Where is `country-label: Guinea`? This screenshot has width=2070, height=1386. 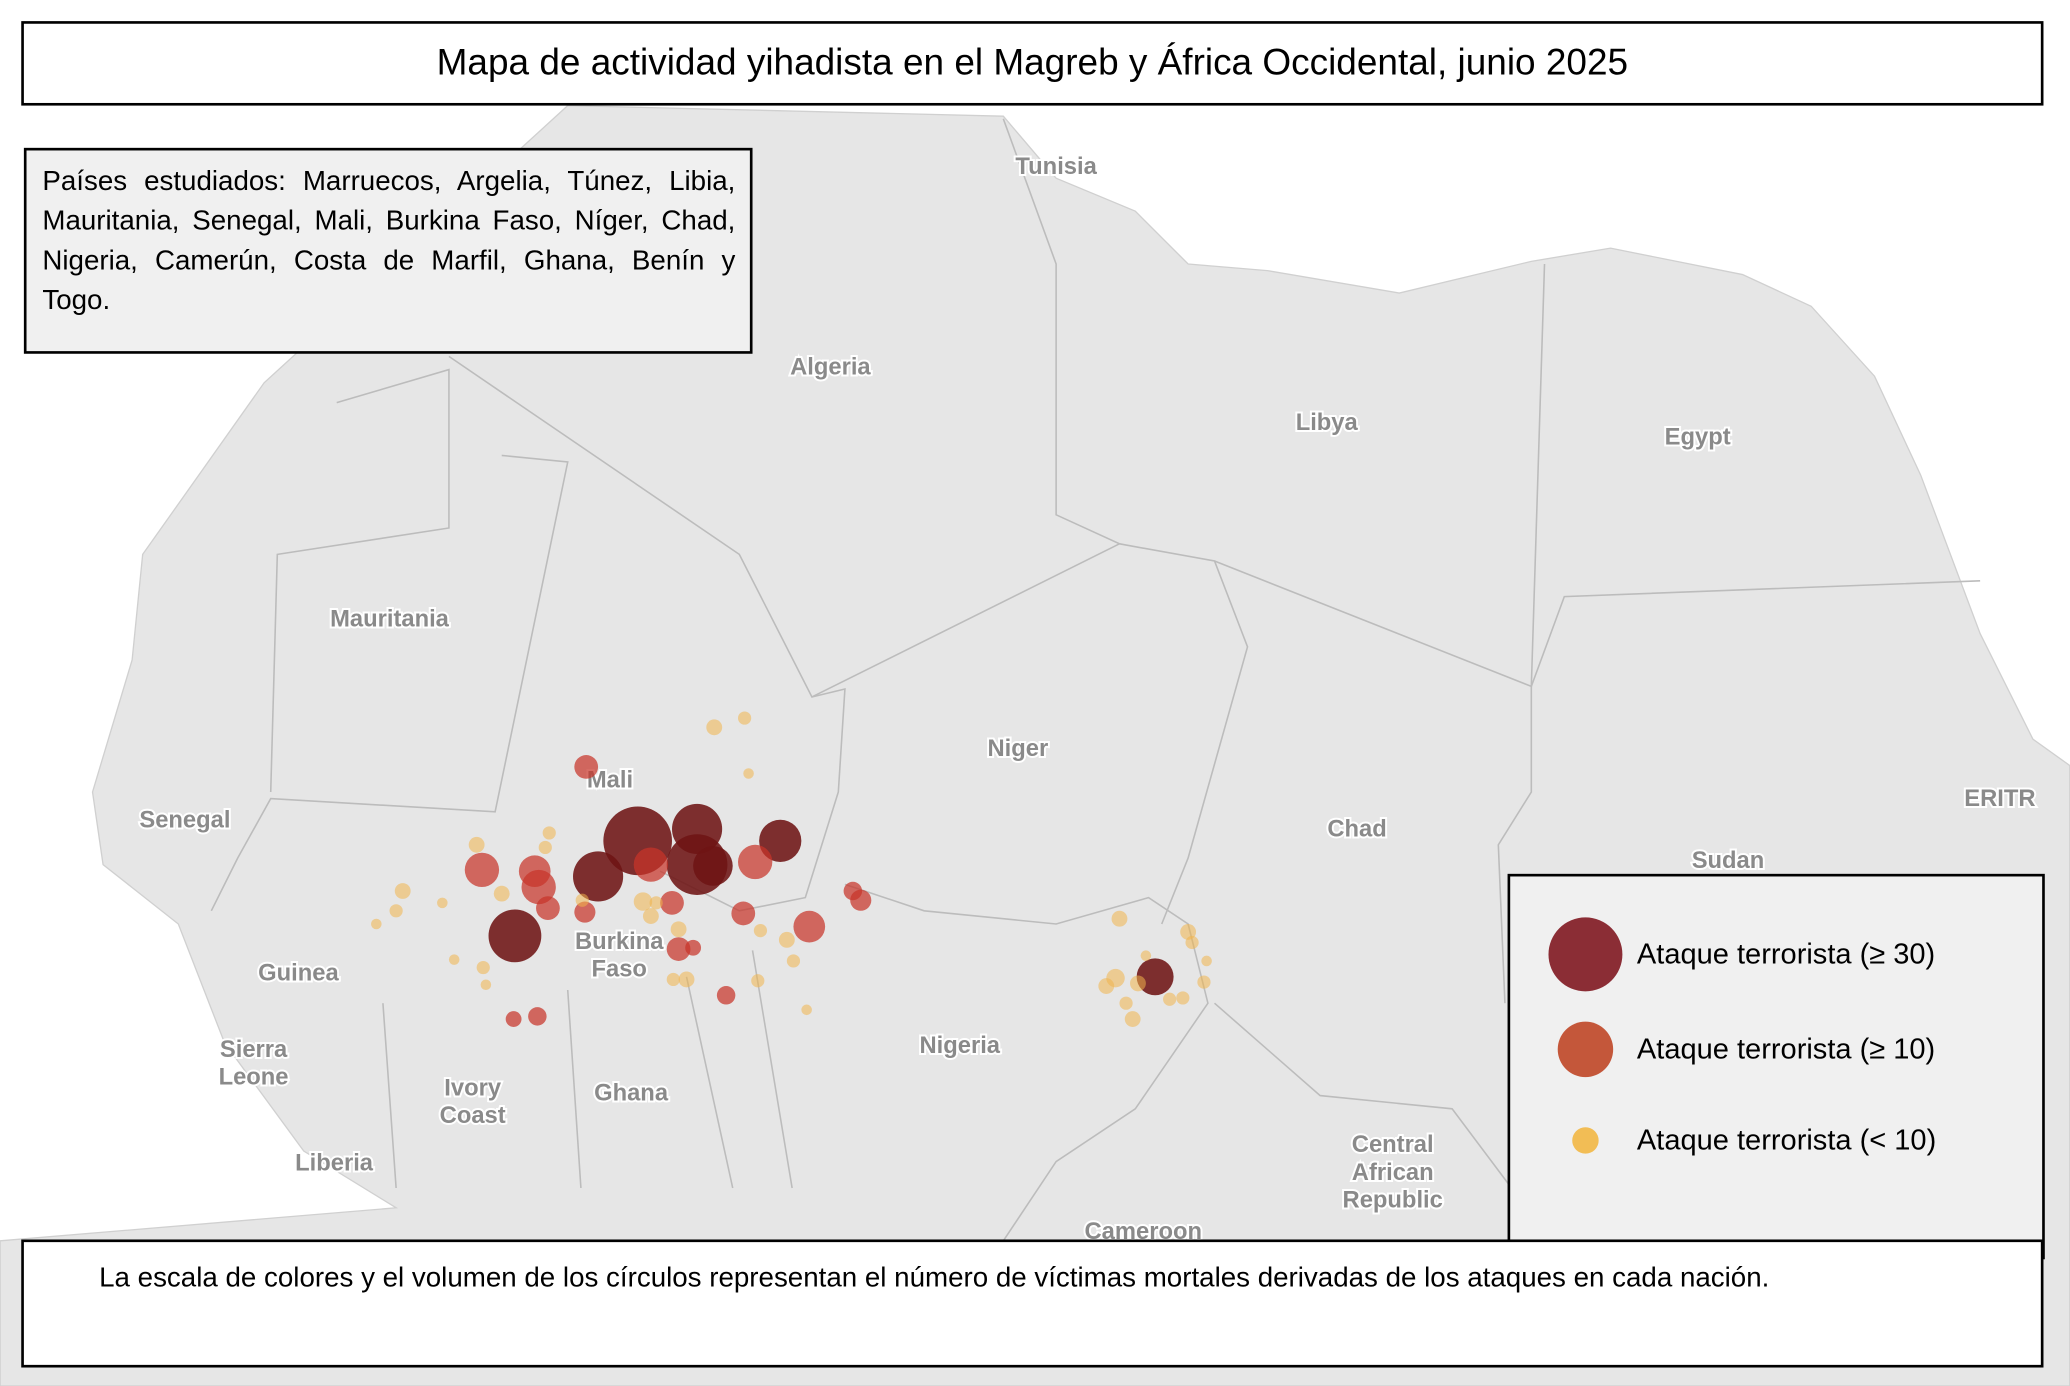
country-label: Guinea is located at coordinates (298, 972).